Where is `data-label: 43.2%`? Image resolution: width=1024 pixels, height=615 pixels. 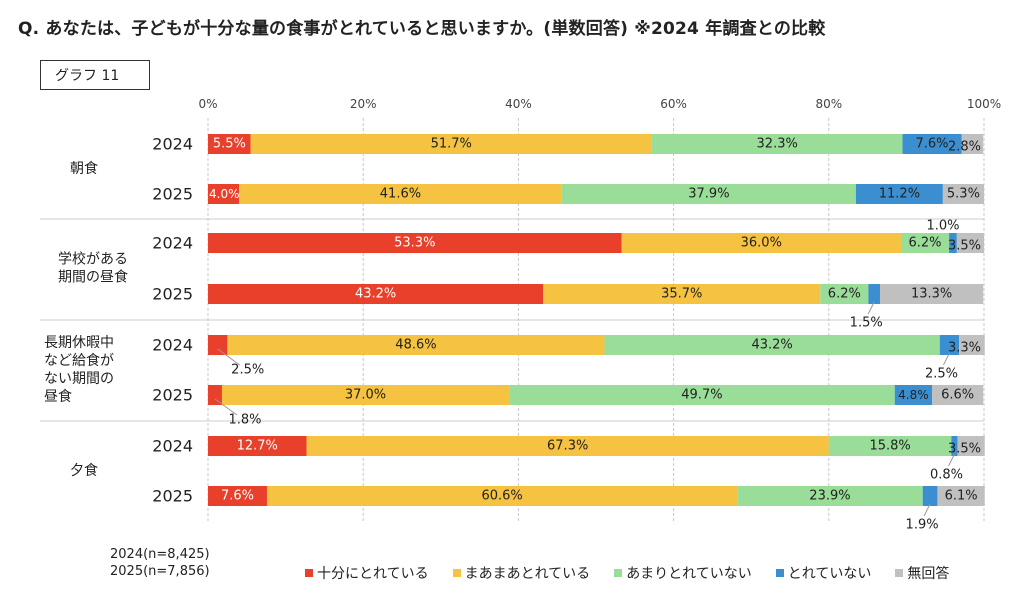 data-label: 43.2% is located at coordinates (771, 345).